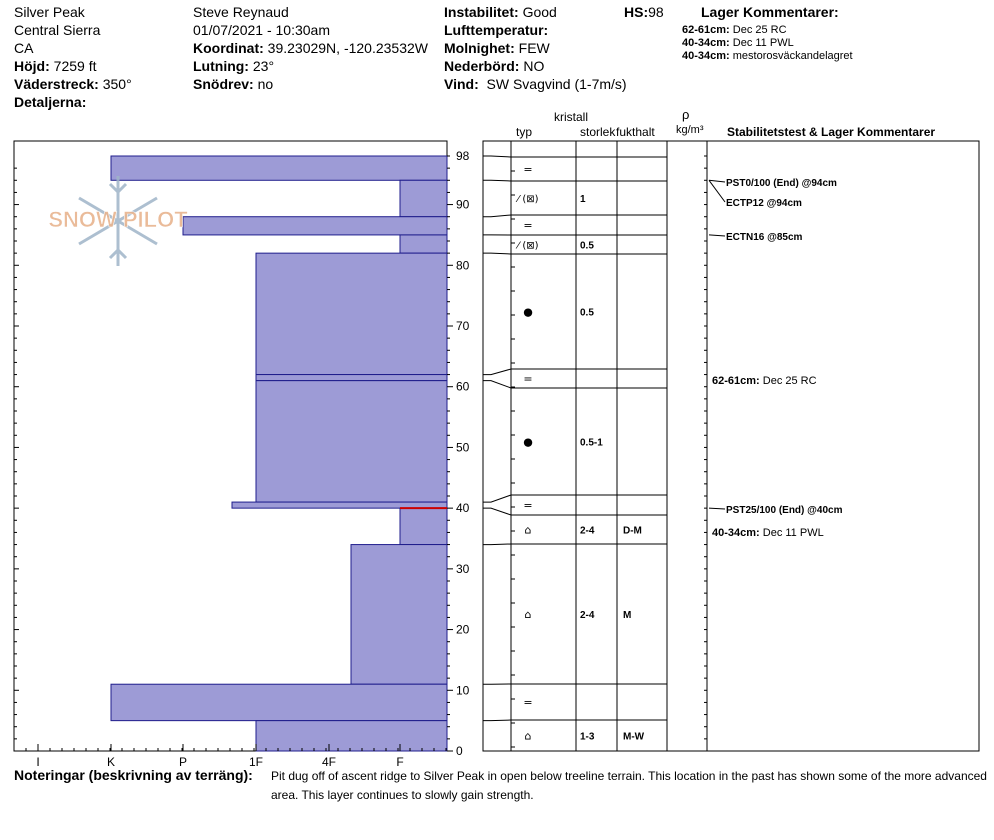 This screenshot has width=994, height=840. Describe the element at coordinates (784, 510) in the screenshot. I see `stability-test: PST25/100 (End) @40cm` at that location.